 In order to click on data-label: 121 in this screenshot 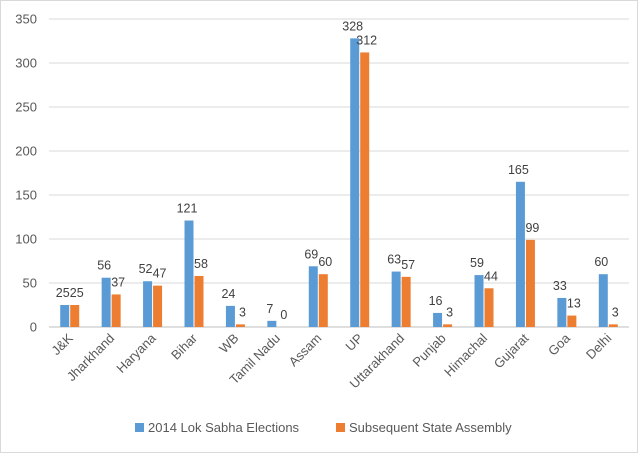, I will do `click(187, 209)`.